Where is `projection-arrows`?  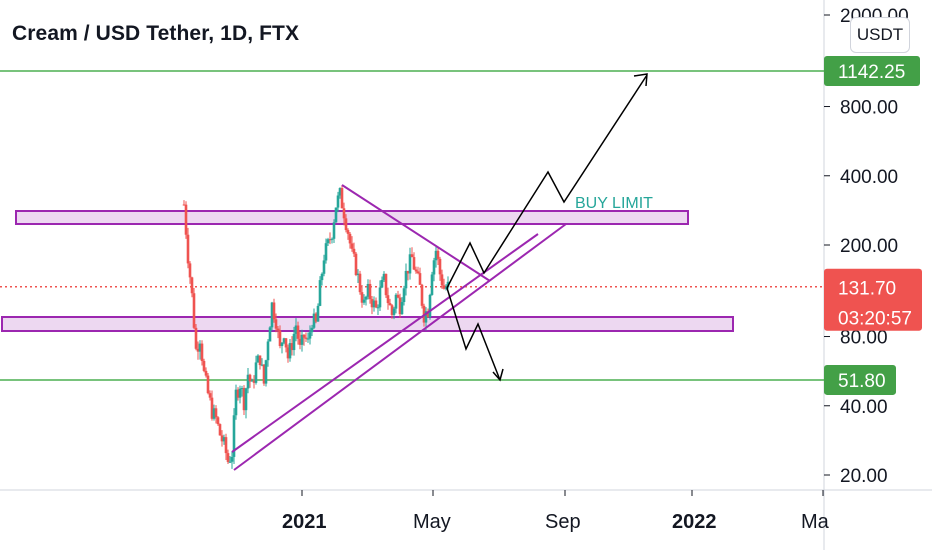 projection-arrows is located at coordinates (547, 227).